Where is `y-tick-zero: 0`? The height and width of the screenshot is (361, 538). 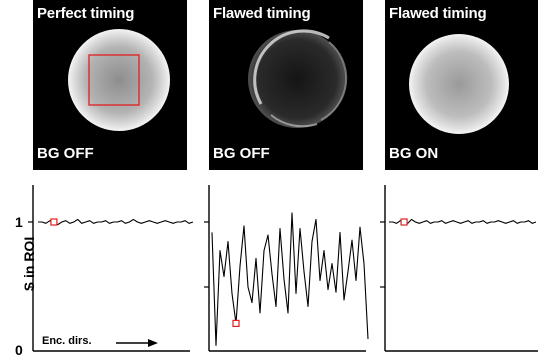 y-tick-zero: 0 is located at coordinates (19, 350).